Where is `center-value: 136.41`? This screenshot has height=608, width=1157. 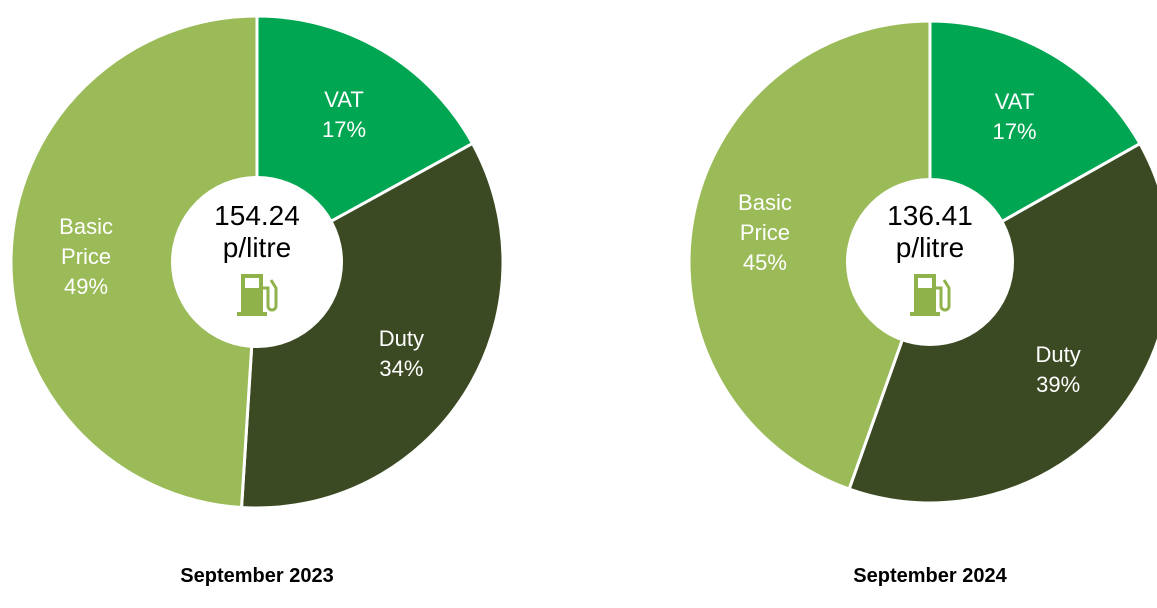 center-value: 136.41 is located at coordinates (930, 215).